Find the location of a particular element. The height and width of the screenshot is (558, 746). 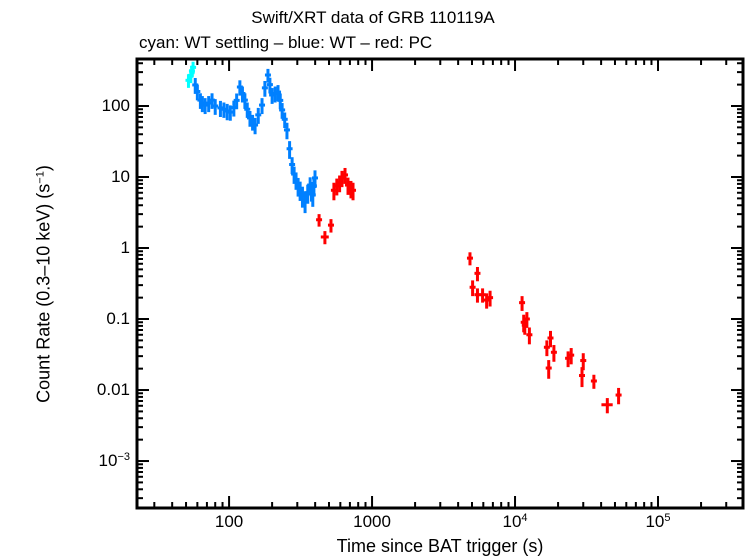

tick-exp: 4 is located at coordinates (524, 518).